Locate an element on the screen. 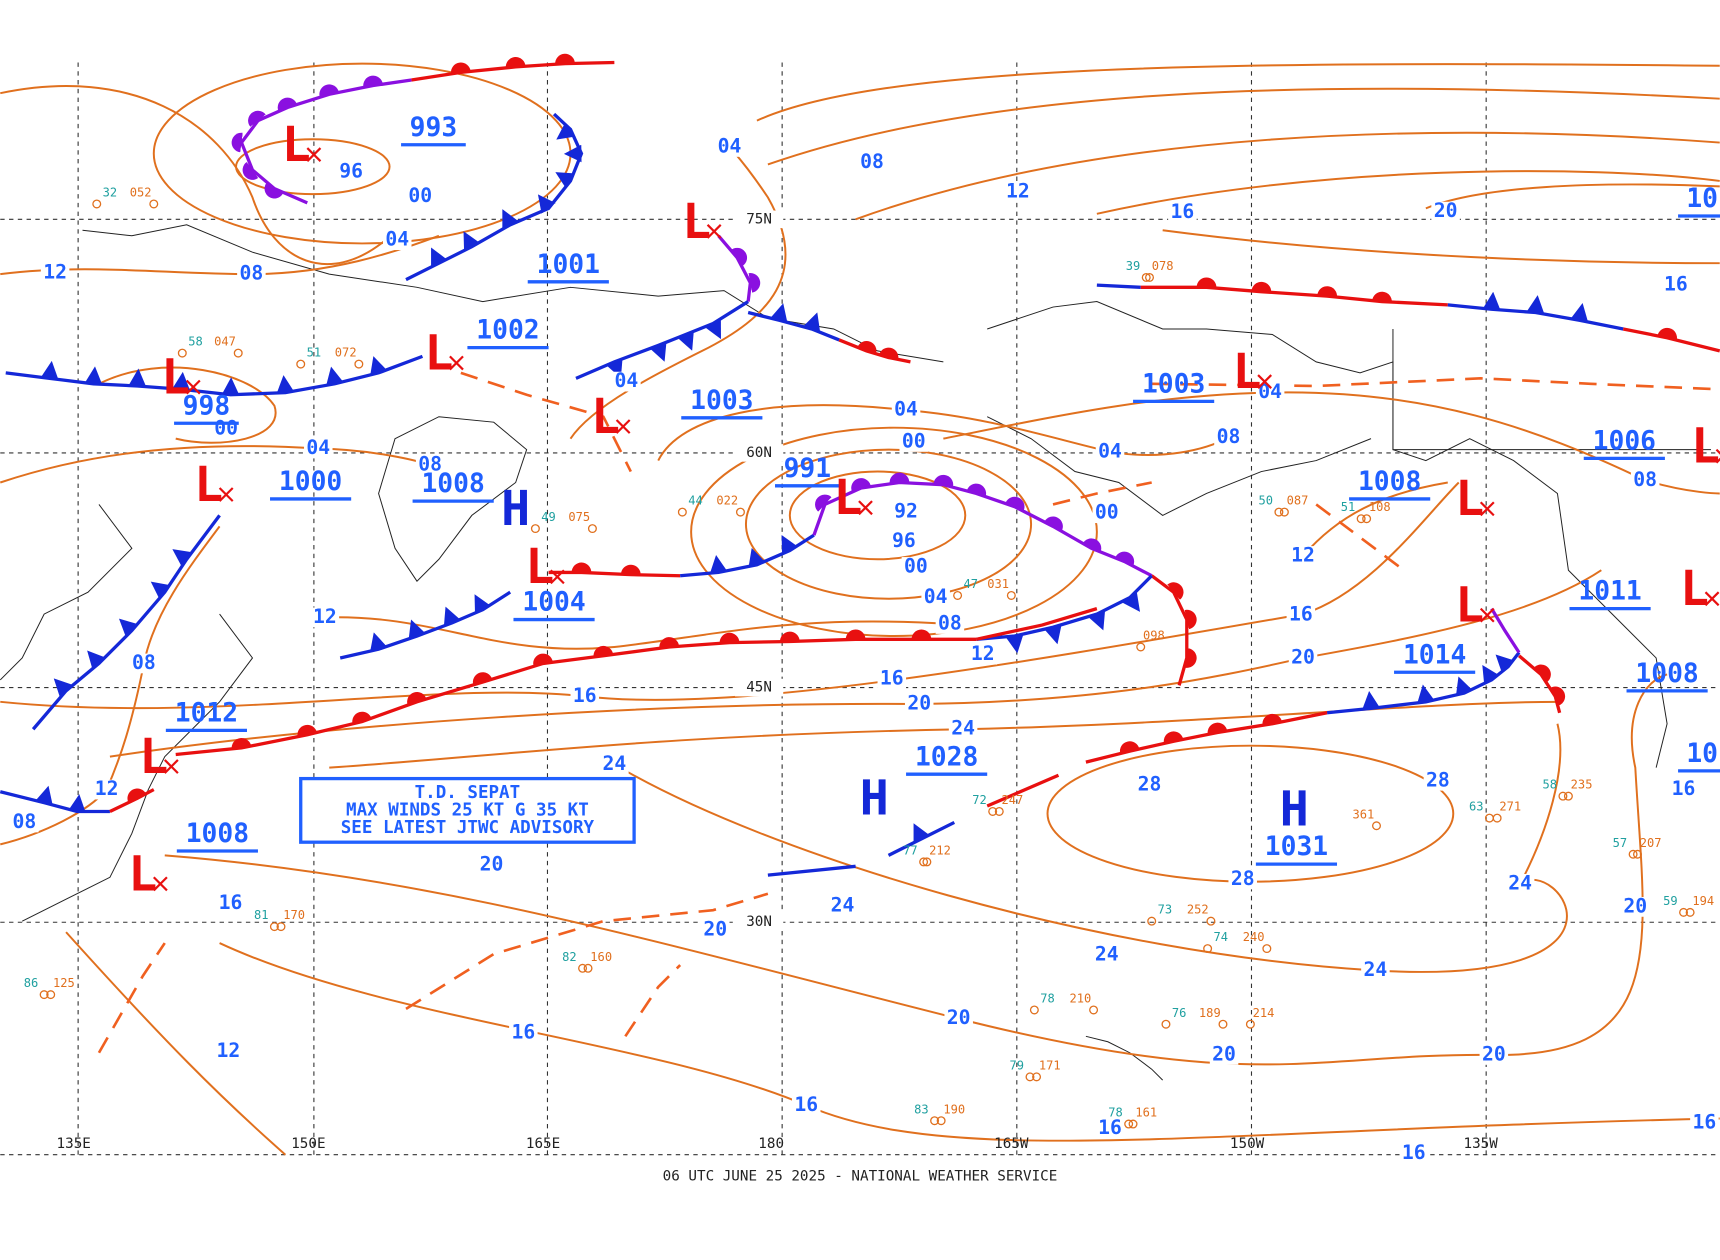  lat-label: 75N is located at coordinates (759, 219).